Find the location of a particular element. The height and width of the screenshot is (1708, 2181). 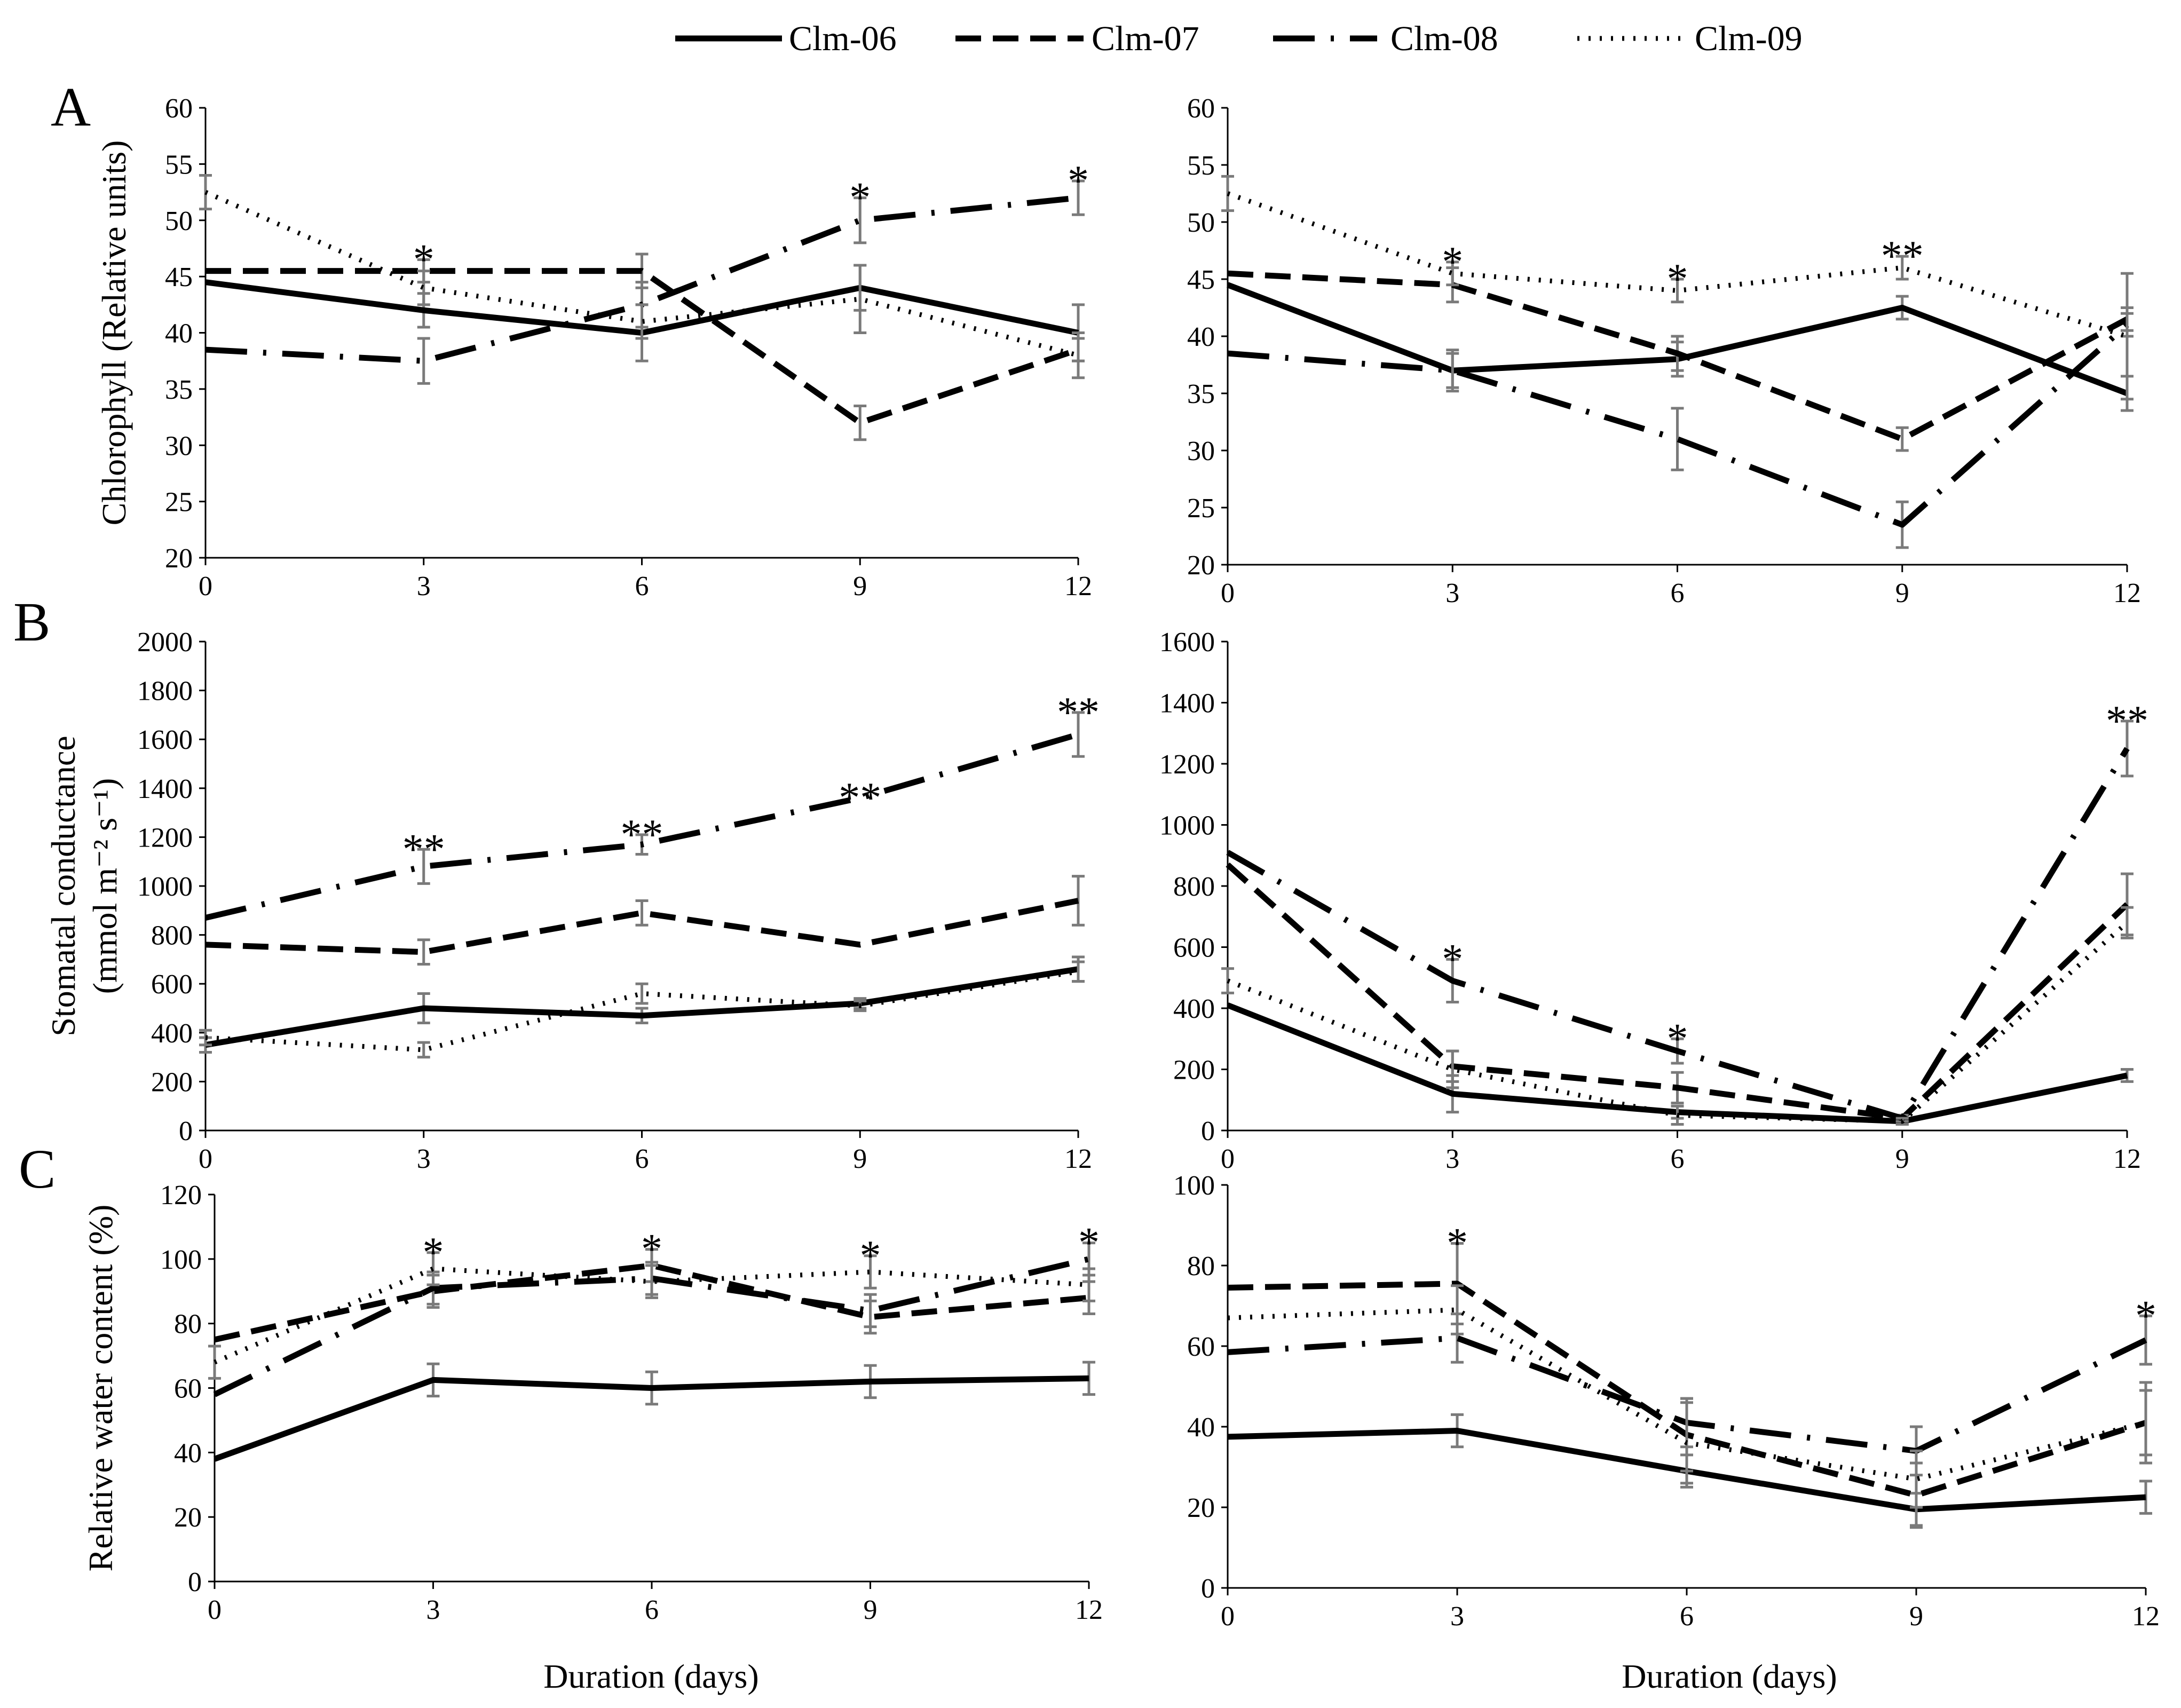

y-tick-label: 1600 is located at coordinates (1187, 642).